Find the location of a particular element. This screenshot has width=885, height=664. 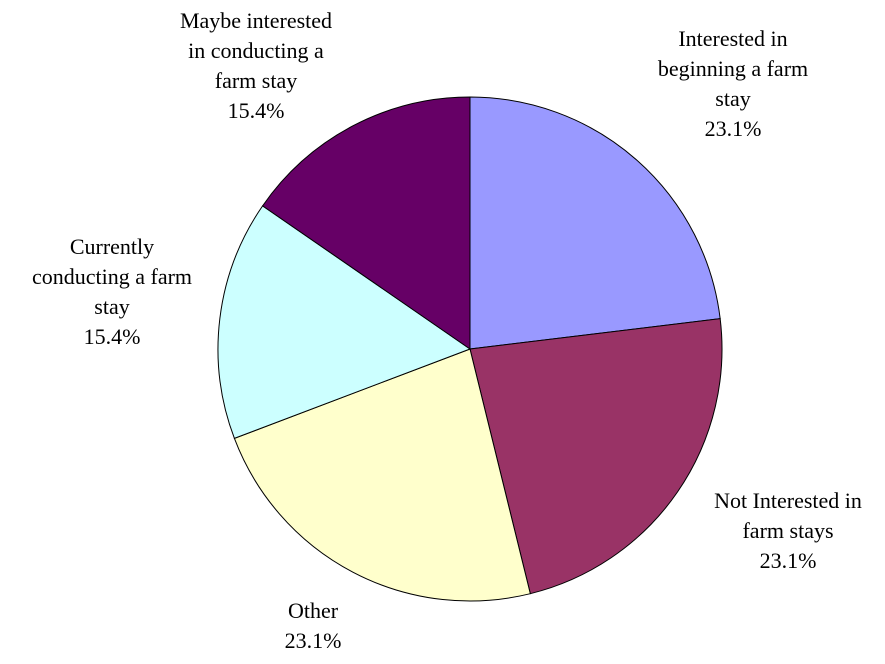

slice-category-label: farm stays is located at coordinates (787, 530).